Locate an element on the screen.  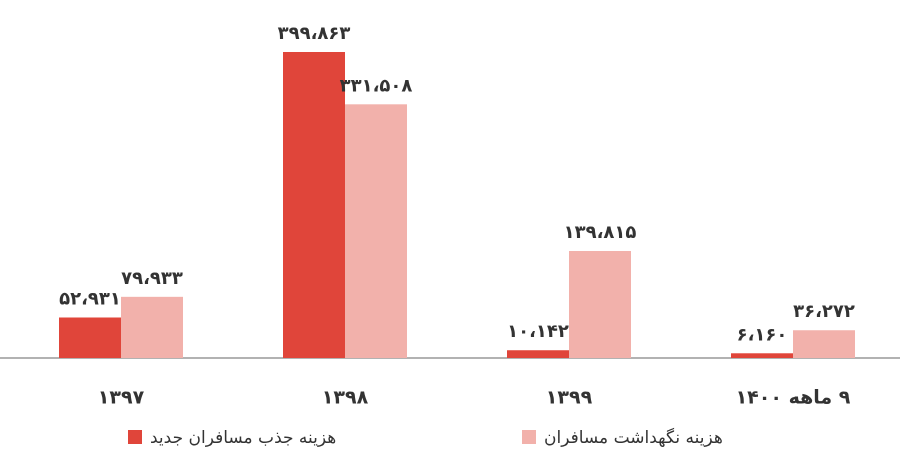
value-label: ۷۹،۹۳۳ is located at coordinates (152, 278).